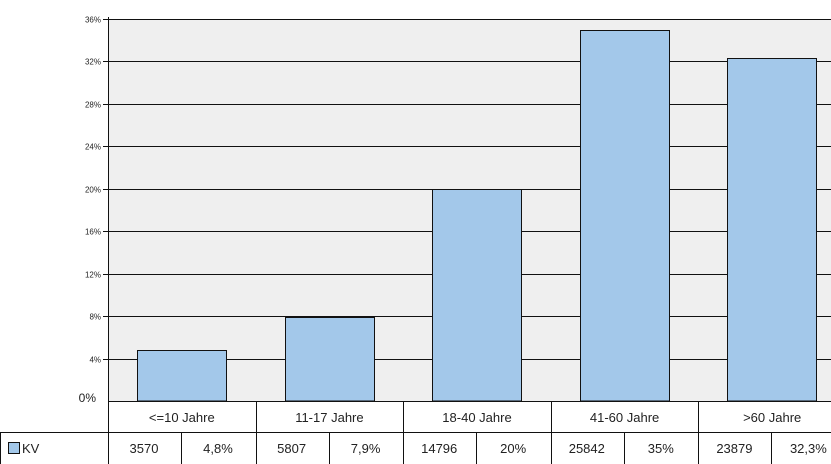  I want to click on y-tick-label: 8%, so click(95, 317).